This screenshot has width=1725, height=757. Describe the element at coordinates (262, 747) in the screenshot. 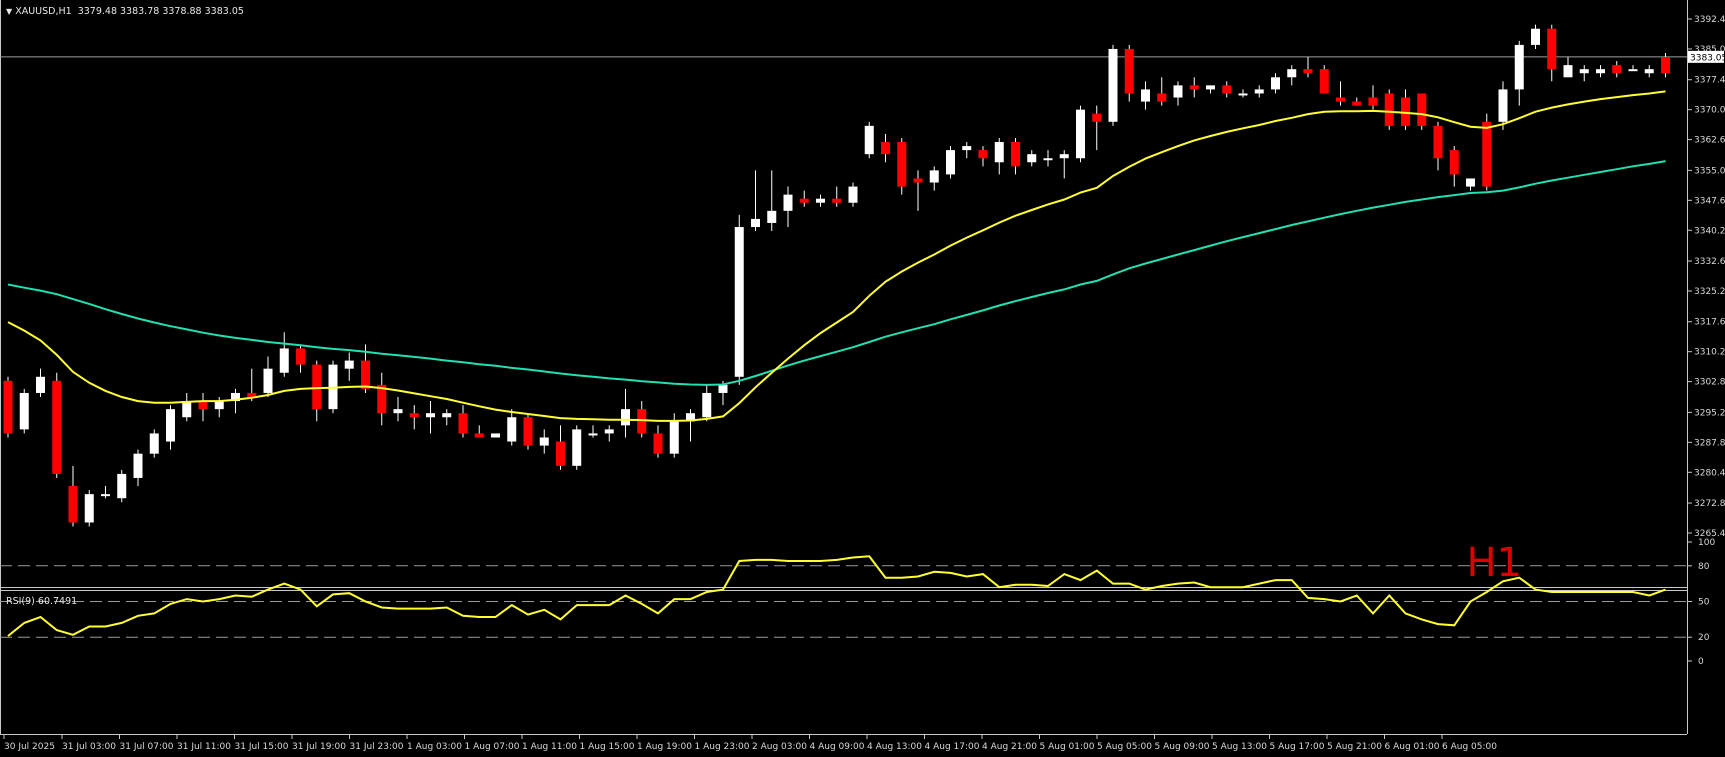

I see `time-tick-label: 31 Jul 15:00` at that location.